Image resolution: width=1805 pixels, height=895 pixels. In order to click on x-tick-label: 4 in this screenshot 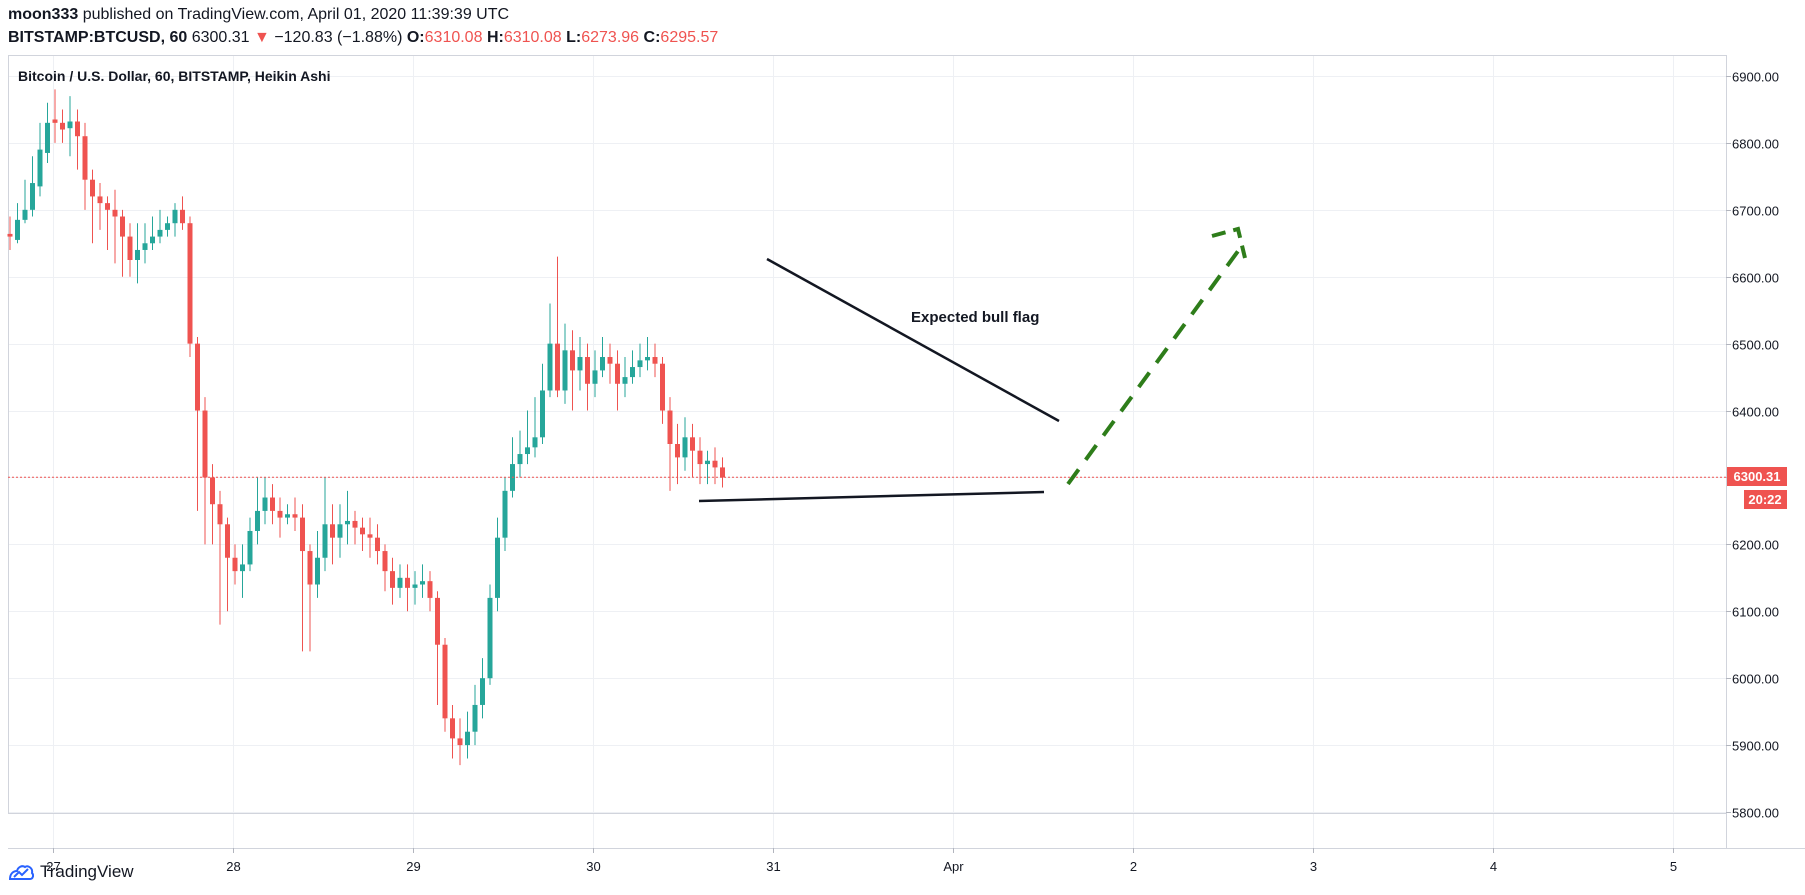, I will do `click(1493, 866)`.